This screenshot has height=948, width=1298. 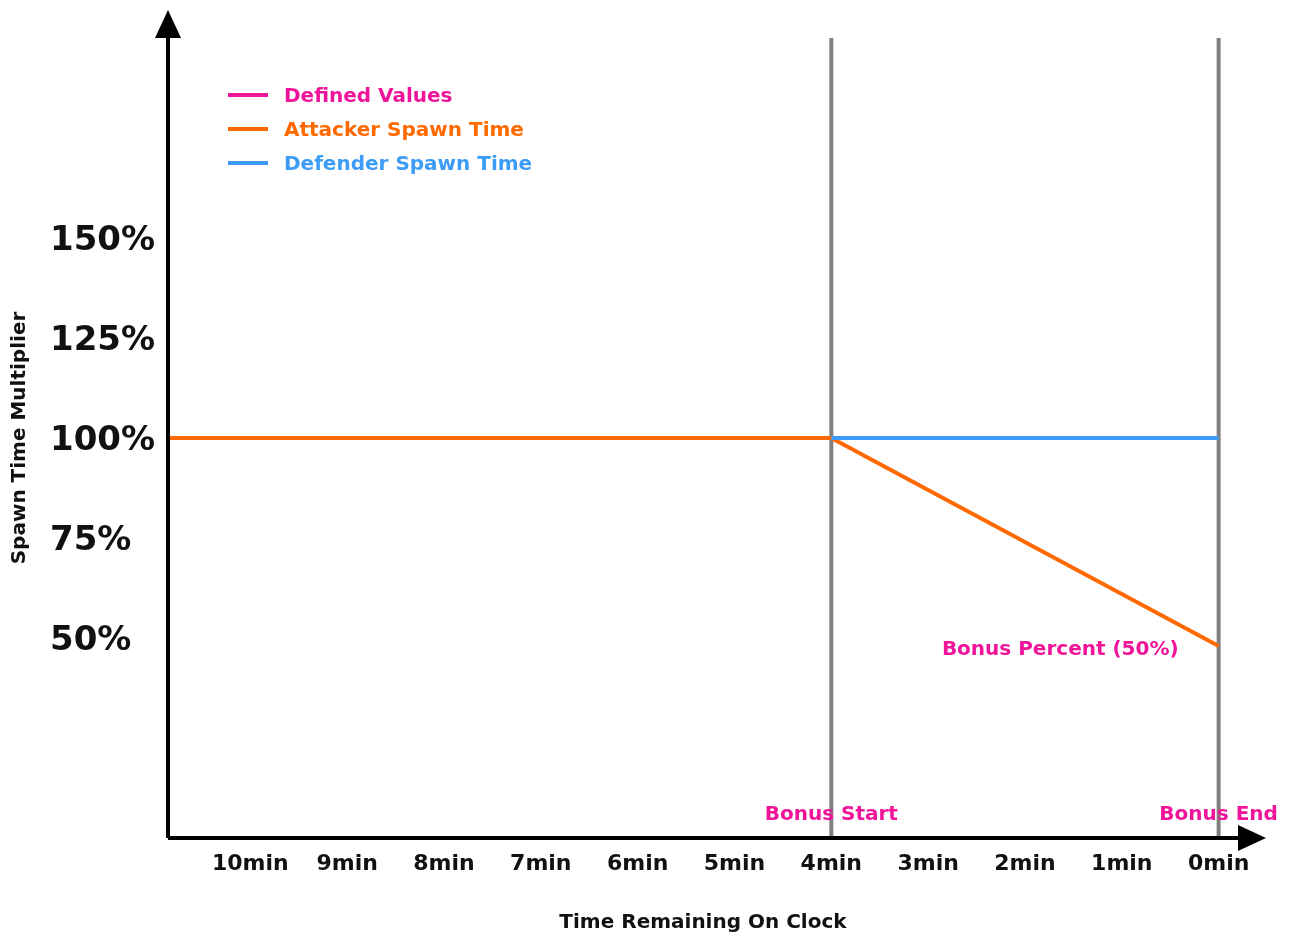 I want to click on y-tick-label: 75%, so click(x=91, y=538).